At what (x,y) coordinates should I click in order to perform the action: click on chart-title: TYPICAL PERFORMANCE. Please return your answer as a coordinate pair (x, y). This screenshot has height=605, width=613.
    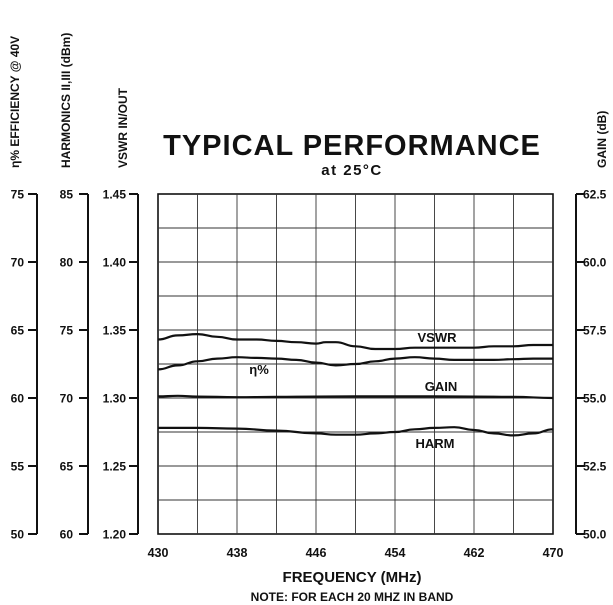
    Looking at the image, I should click on (352, 146).